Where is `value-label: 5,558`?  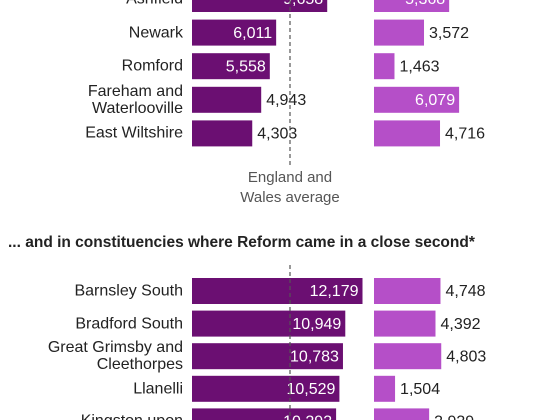
value-label: 5,558 is located at coordinates (246, 66).